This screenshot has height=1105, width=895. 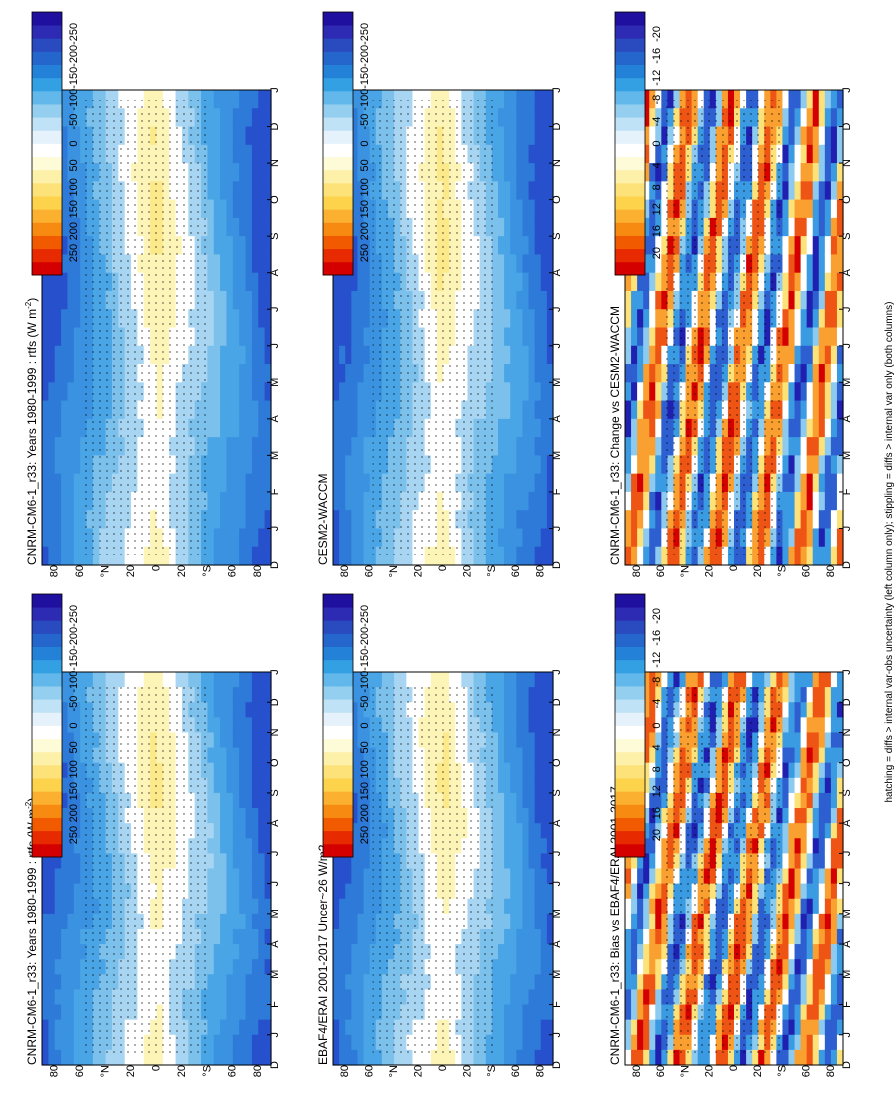 I want to click on colorbar-label: -100, so click(x=74, y=682).